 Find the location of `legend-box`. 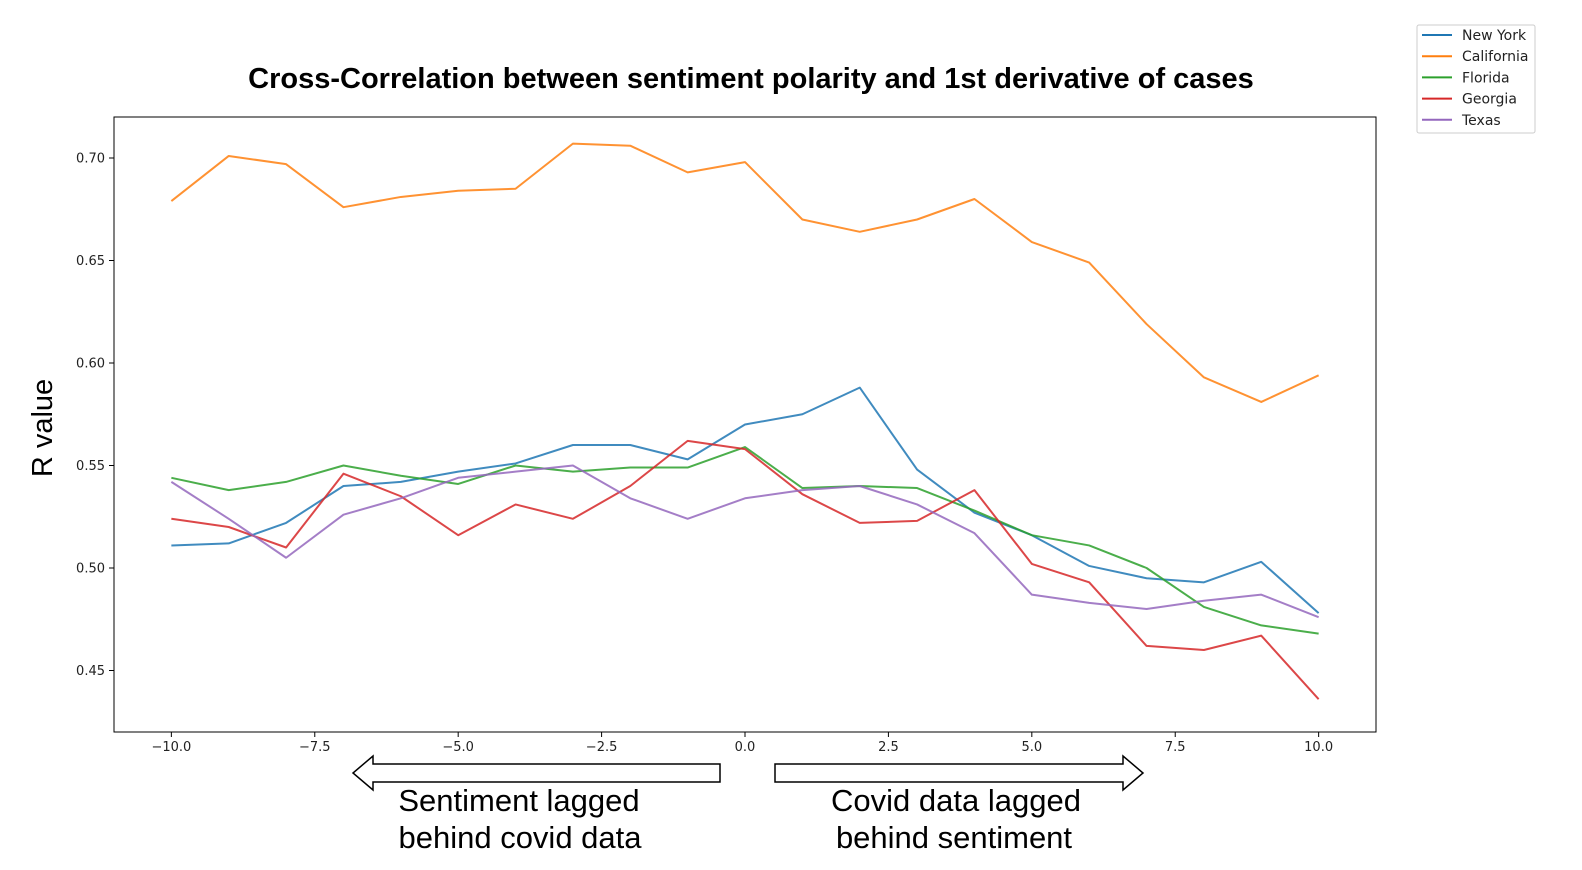

legend-box is located at coordinates (1476, 79).